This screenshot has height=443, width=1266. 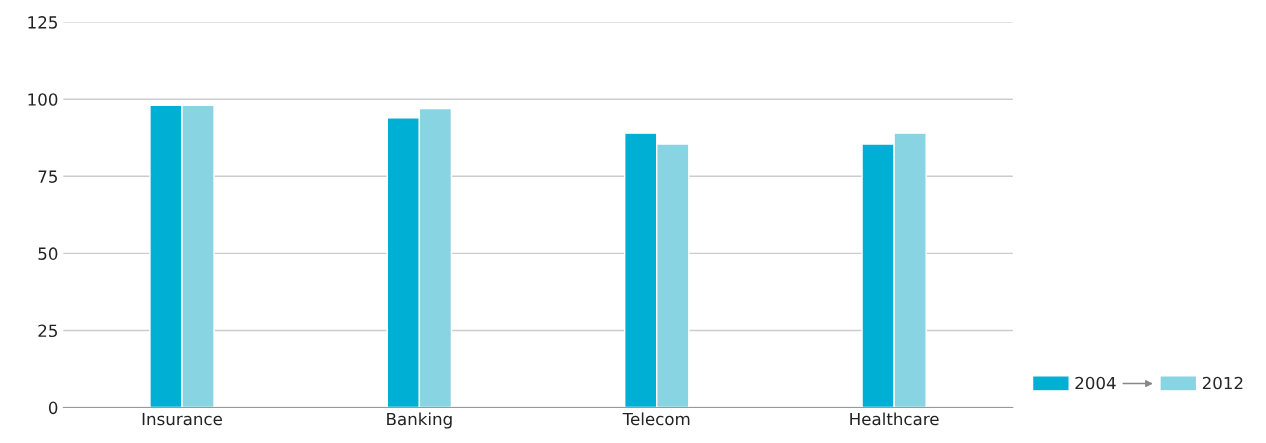 What do you see at coordinates (48, 253) in the screenshot?
I see `y-tick-label: 50` at bounding box center [48, 253].